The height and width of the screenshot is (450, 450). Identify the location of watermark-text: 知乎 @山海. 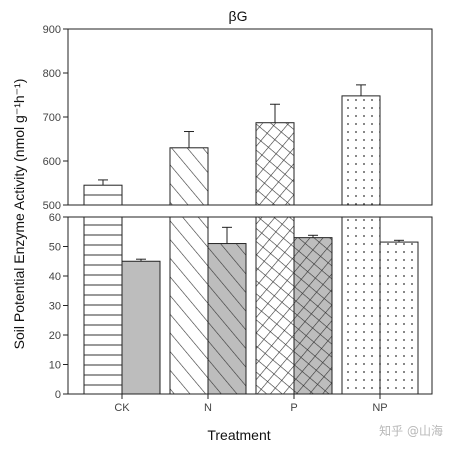
(411, 430).